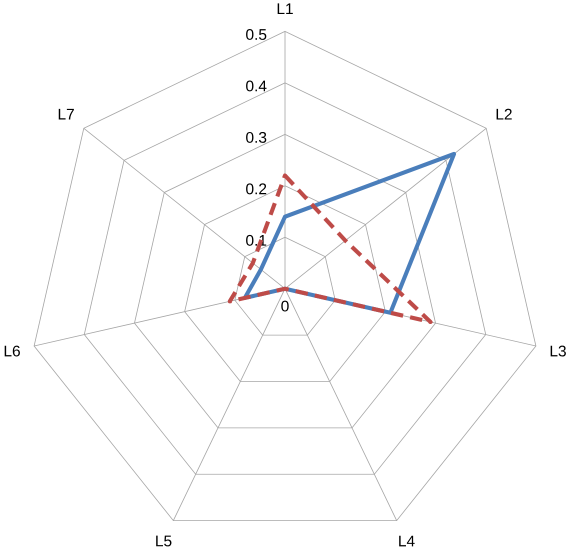  I want to click on y-tick-label: 0.4, so click(256, 86).